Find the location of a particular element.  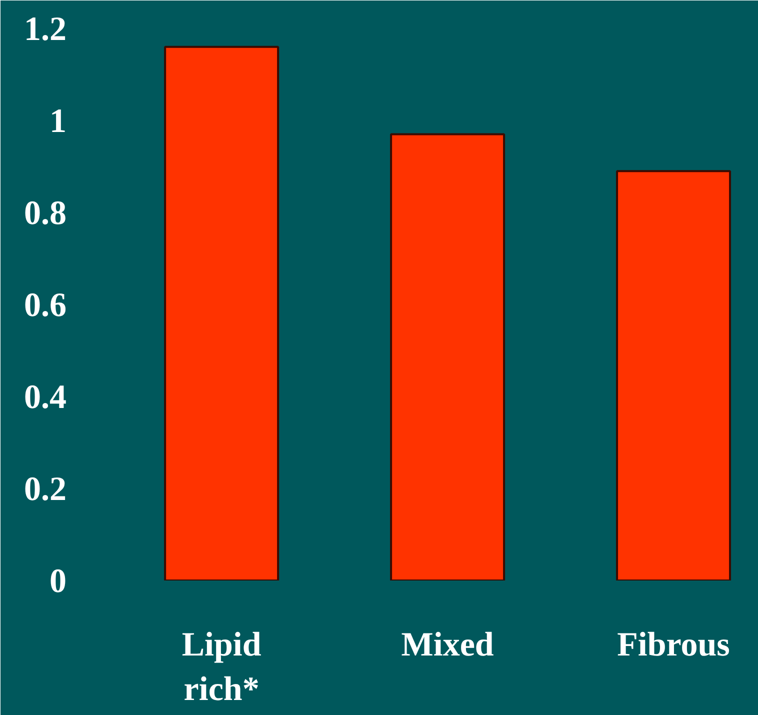

x-tick-label: Mixed is located at coordinates (447, 645).